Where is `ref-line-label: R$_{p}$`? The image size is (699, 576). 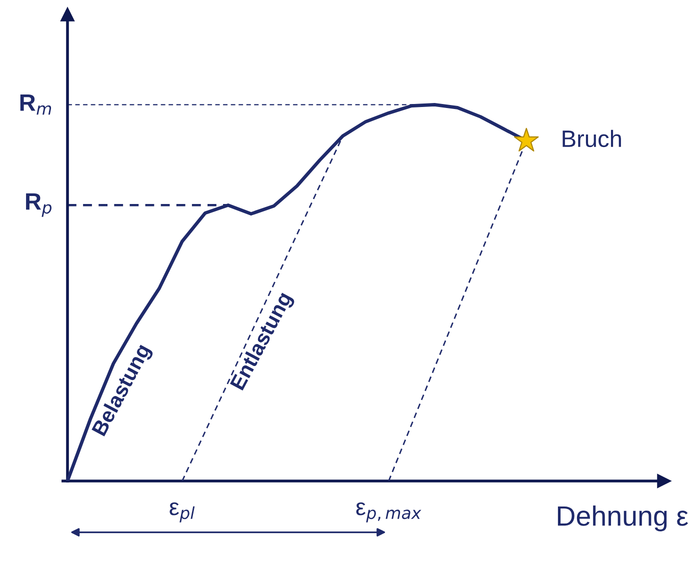 ref-line-label: R$_{p}$ is located at coordinates (39, 205).